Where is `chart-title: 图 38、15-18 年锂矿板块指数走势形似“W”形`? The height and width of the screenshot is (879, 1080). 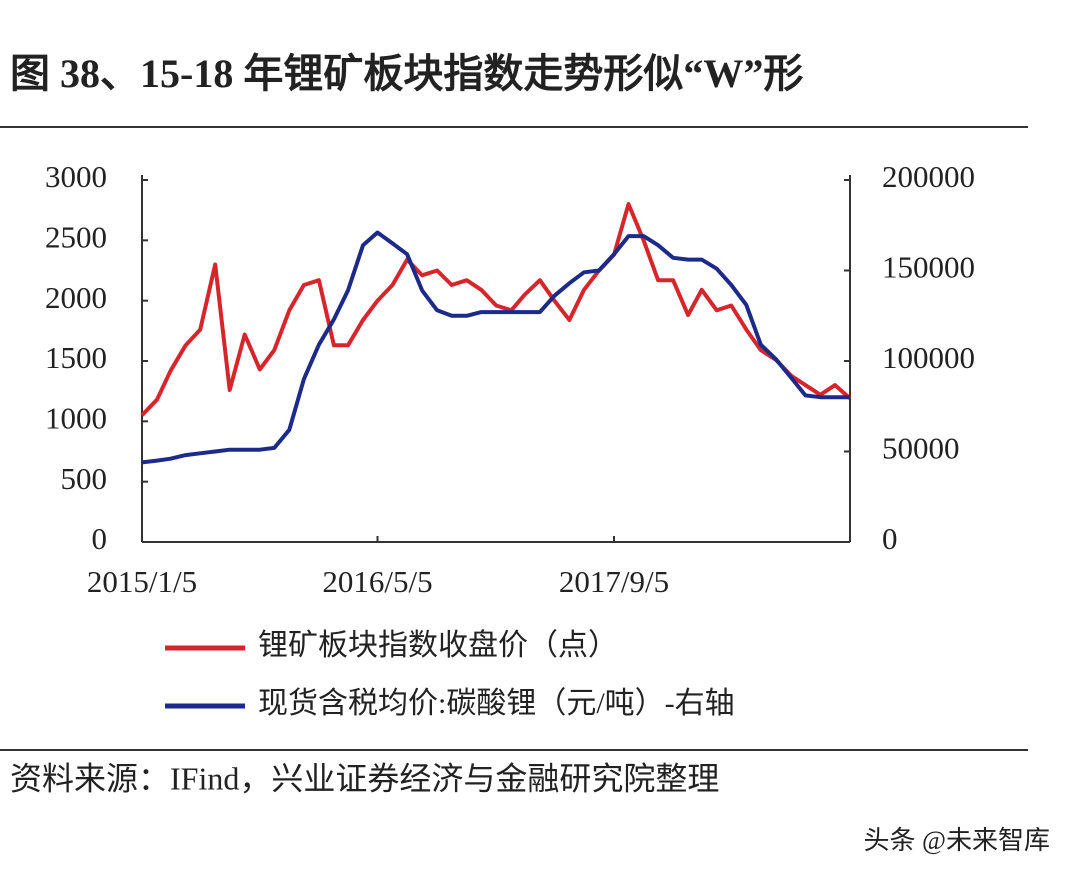 chart-title: 图 38、15-18 年锂矿板块指数走势形似“W”形 is located at coordinates (406, 73).